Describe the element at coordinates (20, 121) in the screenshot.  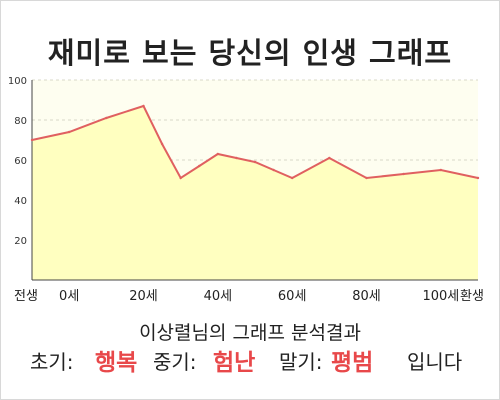
I see `y-tick-label: 80` at that location.